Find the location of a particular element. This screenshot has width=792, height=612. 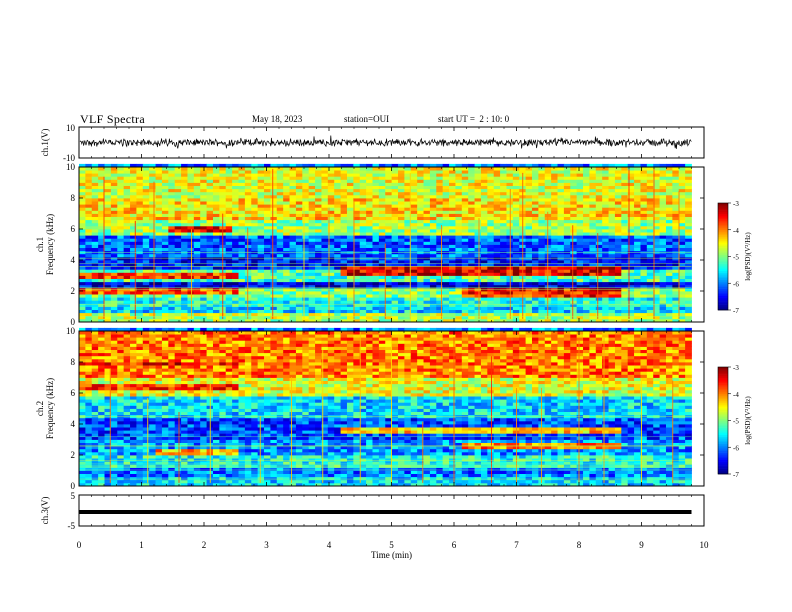

chart-title: VLF Spectra is located at coordinates (112, 119).